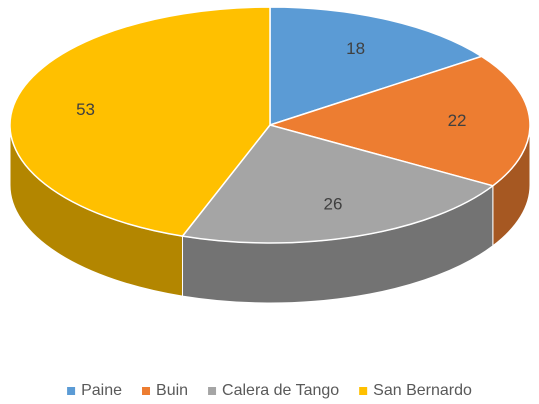  I want to click on legend-label: Calera de Tango, so click(280, 390).